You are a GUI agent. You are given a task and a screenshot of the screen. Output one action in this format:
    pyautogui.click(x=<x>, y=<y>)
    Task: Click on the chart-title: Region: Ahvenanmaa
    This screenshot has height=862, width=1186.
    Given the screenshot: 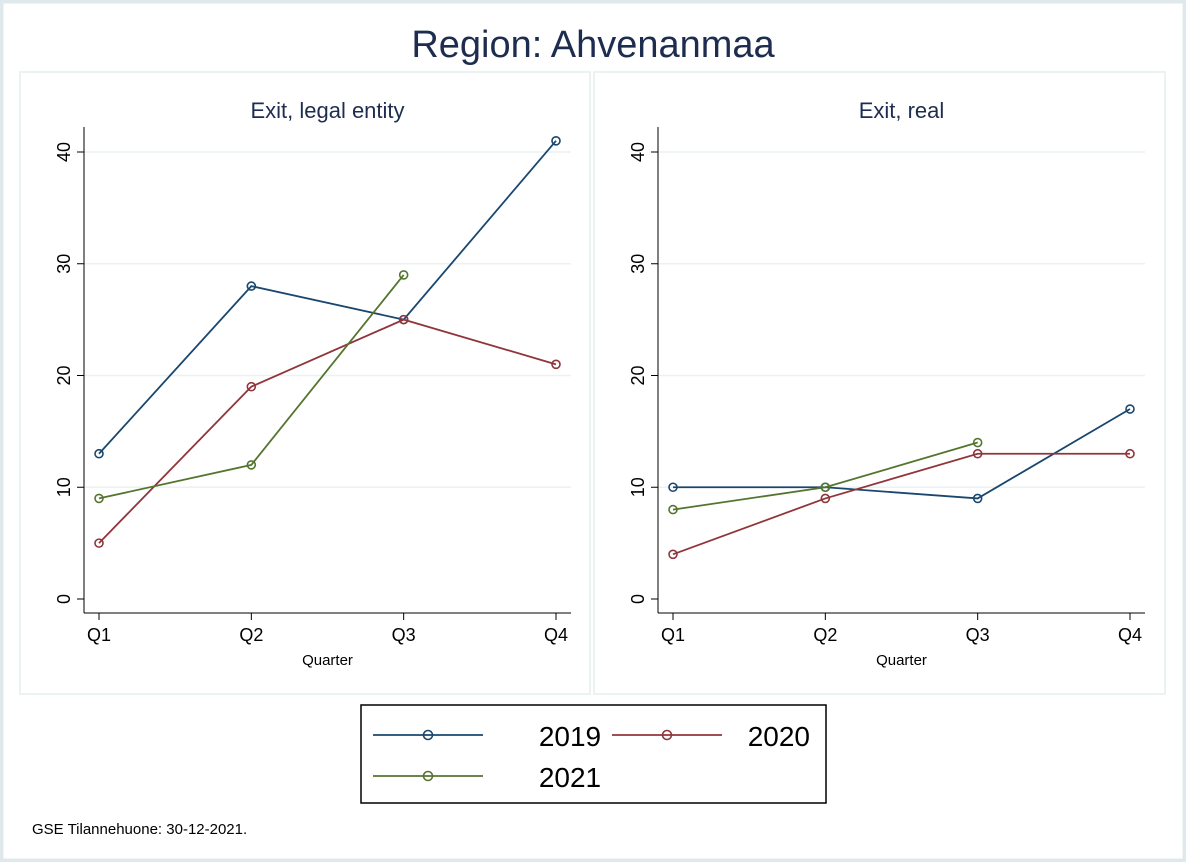 What is the action you would take?
    pyautogui.click(x=593, y=45)
    